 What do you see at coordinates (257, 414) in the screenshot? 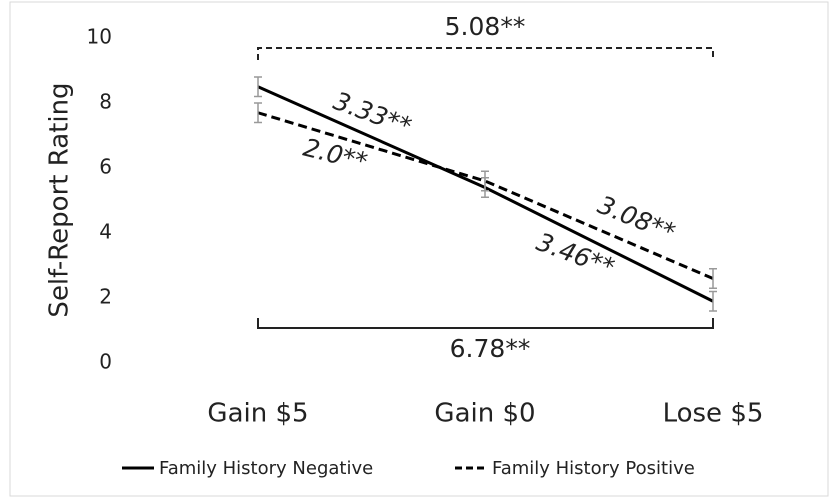
I see `x-tick-label: Gain $5` at bounding box center [257, 414].